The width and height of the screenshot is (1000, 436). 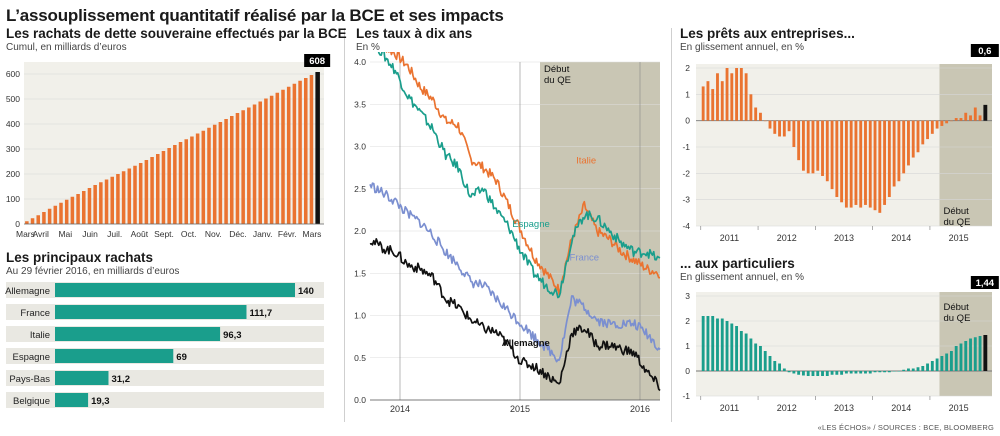 What do you see at coordinates (844, 408) in the screenshot?
I see `x-tick-label: 2013` at bounding box center [844, 408].